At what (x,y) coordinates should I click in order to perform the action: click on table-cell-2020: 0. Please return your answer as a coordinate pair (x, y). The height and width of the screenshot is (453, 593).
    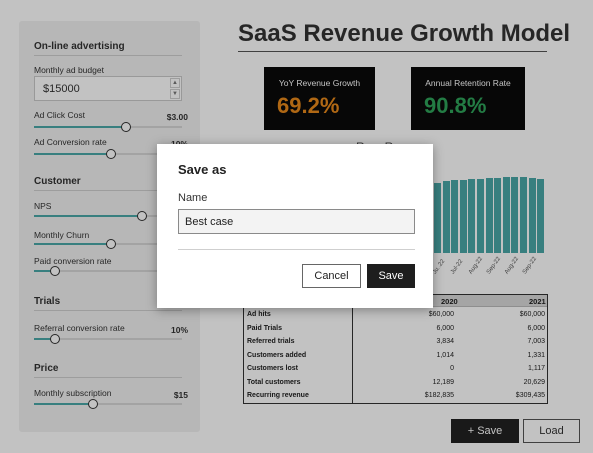
    Looking at the image, I should click on (452, 368).